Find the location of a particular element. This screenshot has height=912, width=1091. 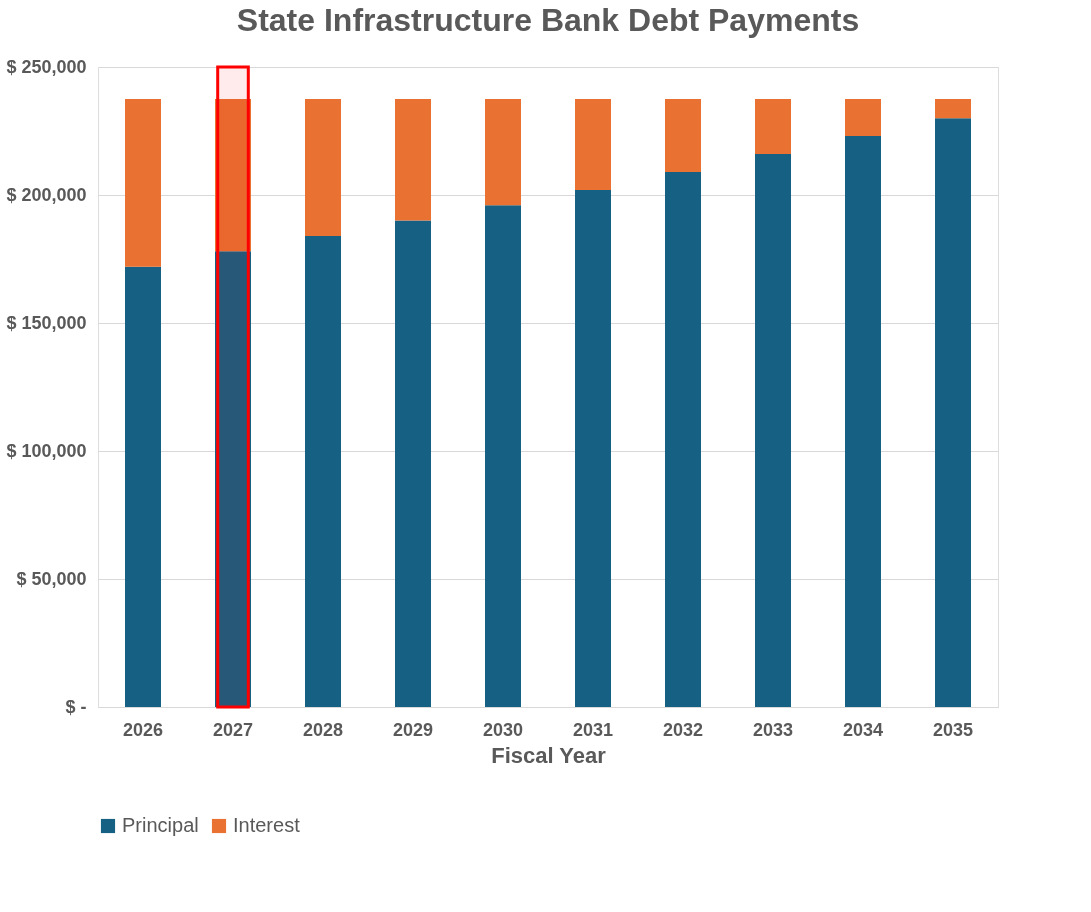

y-tick-label: $ 100,000 is located at coordinates (46, 450).